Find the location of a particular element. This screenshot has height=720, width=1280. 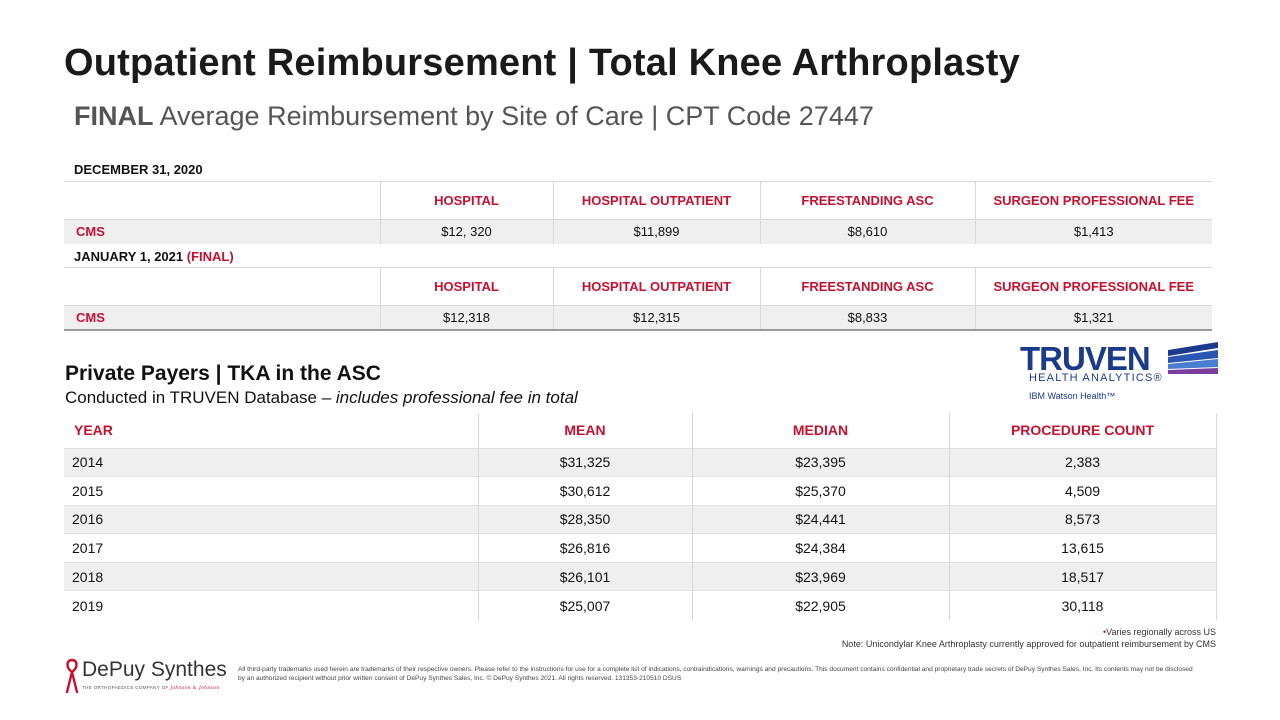

table-cell: 2015 is located at coordinates (271, 491).